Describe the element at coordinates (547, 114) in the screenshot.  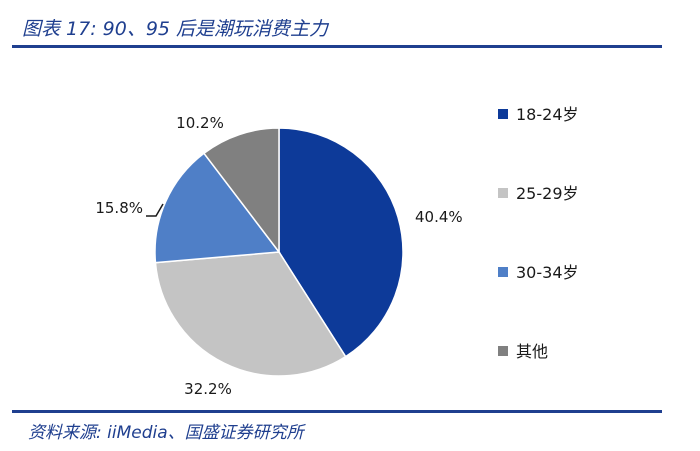
I see `legend-label-1: 18-24岁` at that location.